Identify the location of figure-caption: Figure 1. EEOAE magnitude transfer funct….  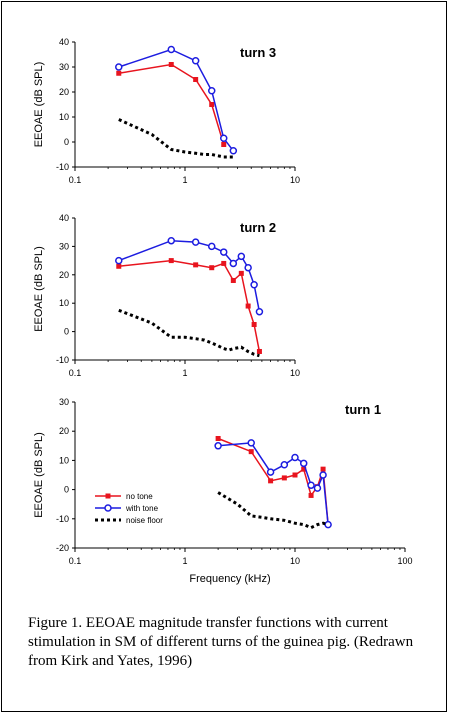
(221, 642).